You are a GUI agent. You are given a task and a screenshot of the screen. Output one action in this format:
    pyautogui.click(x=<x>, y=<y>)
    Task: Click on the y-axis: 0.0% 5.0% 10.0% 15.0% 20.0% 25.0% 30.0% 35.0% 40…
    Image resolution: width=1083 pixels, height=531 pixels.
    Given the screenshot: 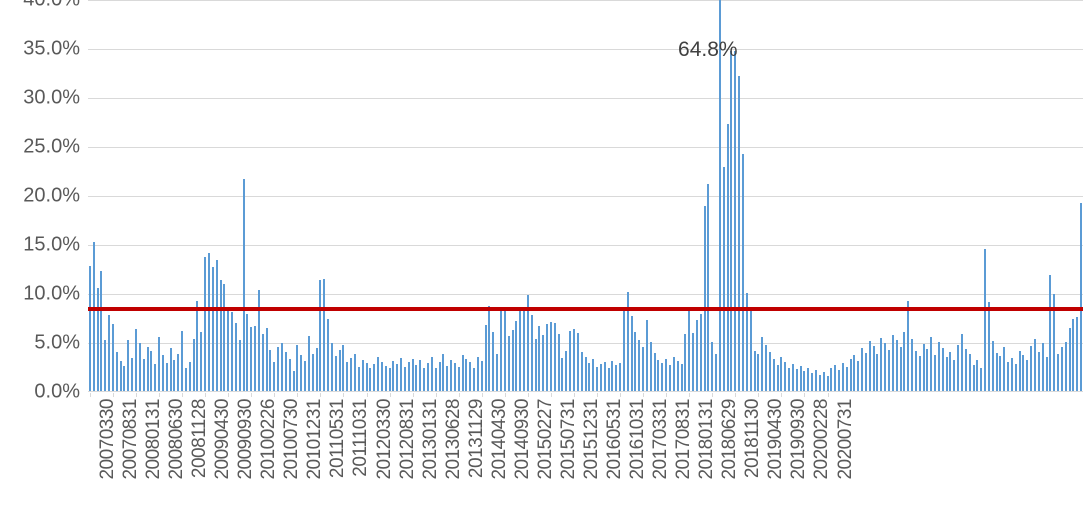 What is the action you would take?
    pyautogui.click(x=44, y=201)
    